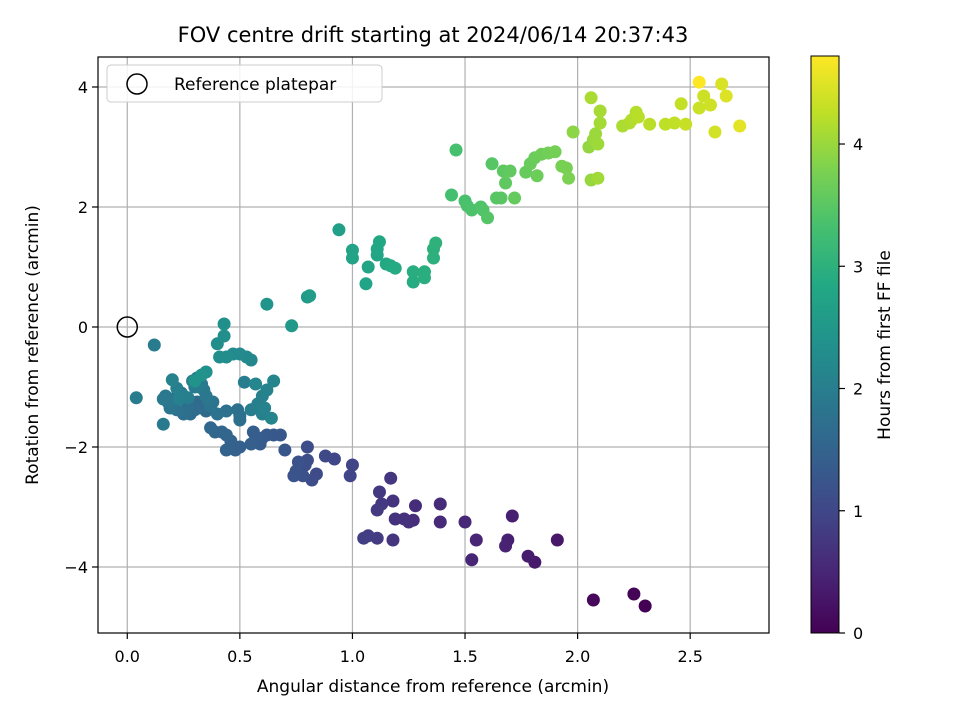 This screenshot has height=720, width=960. Describe the element at coordinates (858, 266) in the screenshot. I see `colorbar-tick-label: 3` at that location.